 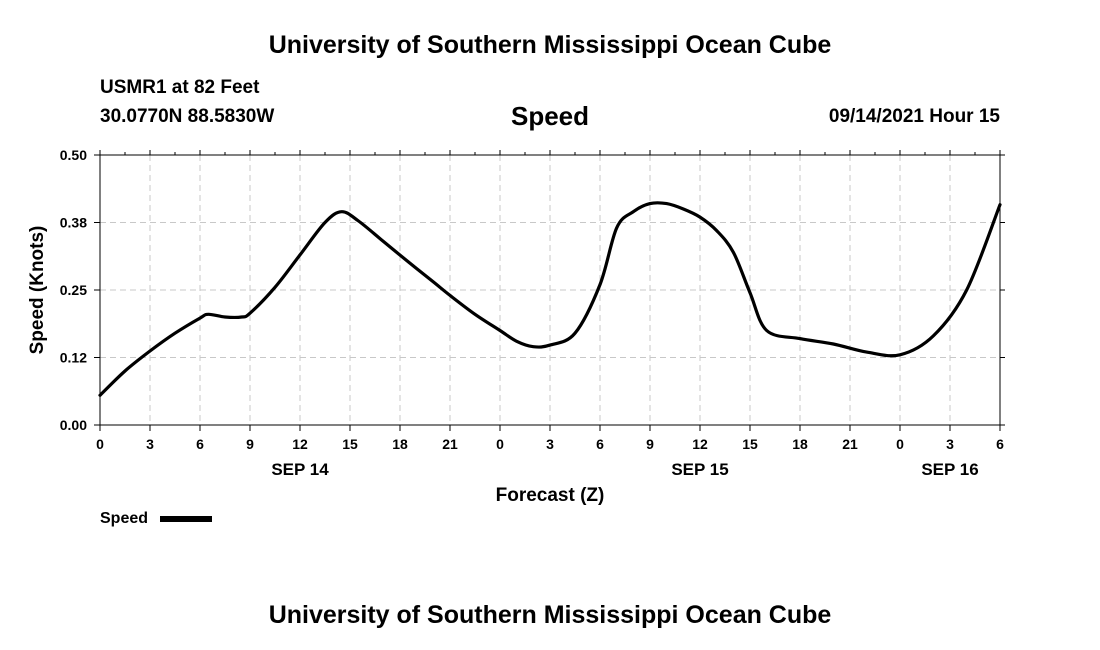 What do you see at coordinates (187, 116) in the screenshot?
I see `station-coordinates: 30.0770N 88.5830W` at bounding box center [187, 116].